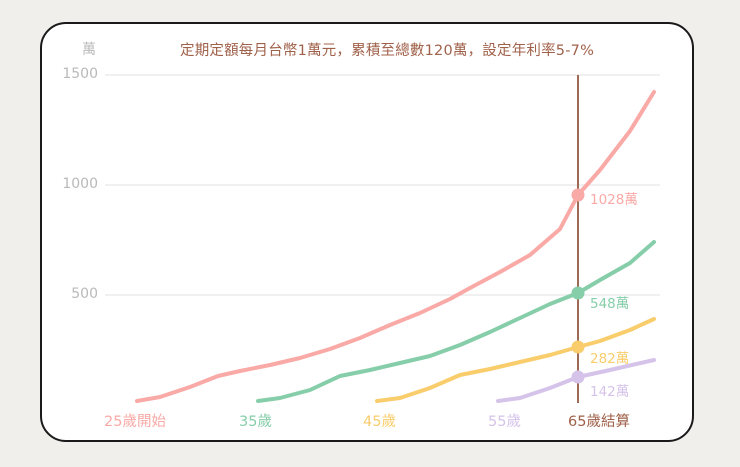  I want to click on start-label-55: 55歲, so click(504, 422).